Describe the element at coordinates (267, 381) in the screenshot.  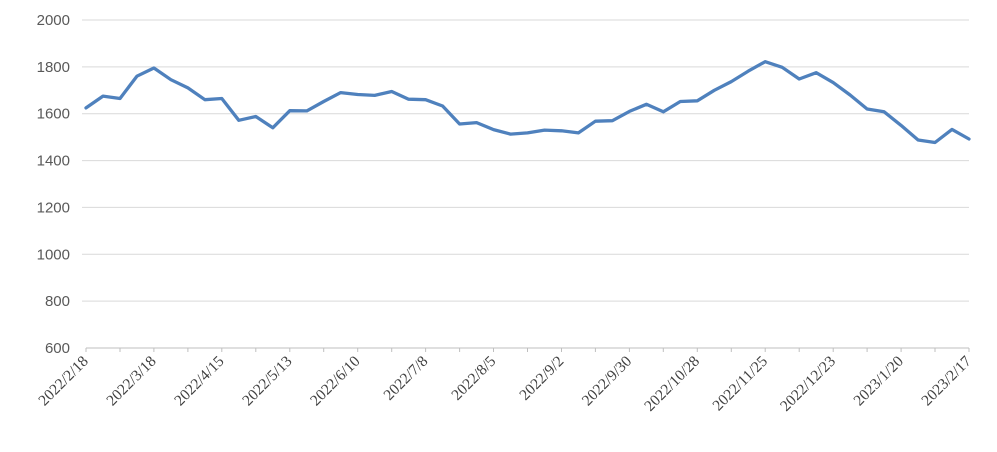
I see `x-axis-label: 2022/5/13` at that location.